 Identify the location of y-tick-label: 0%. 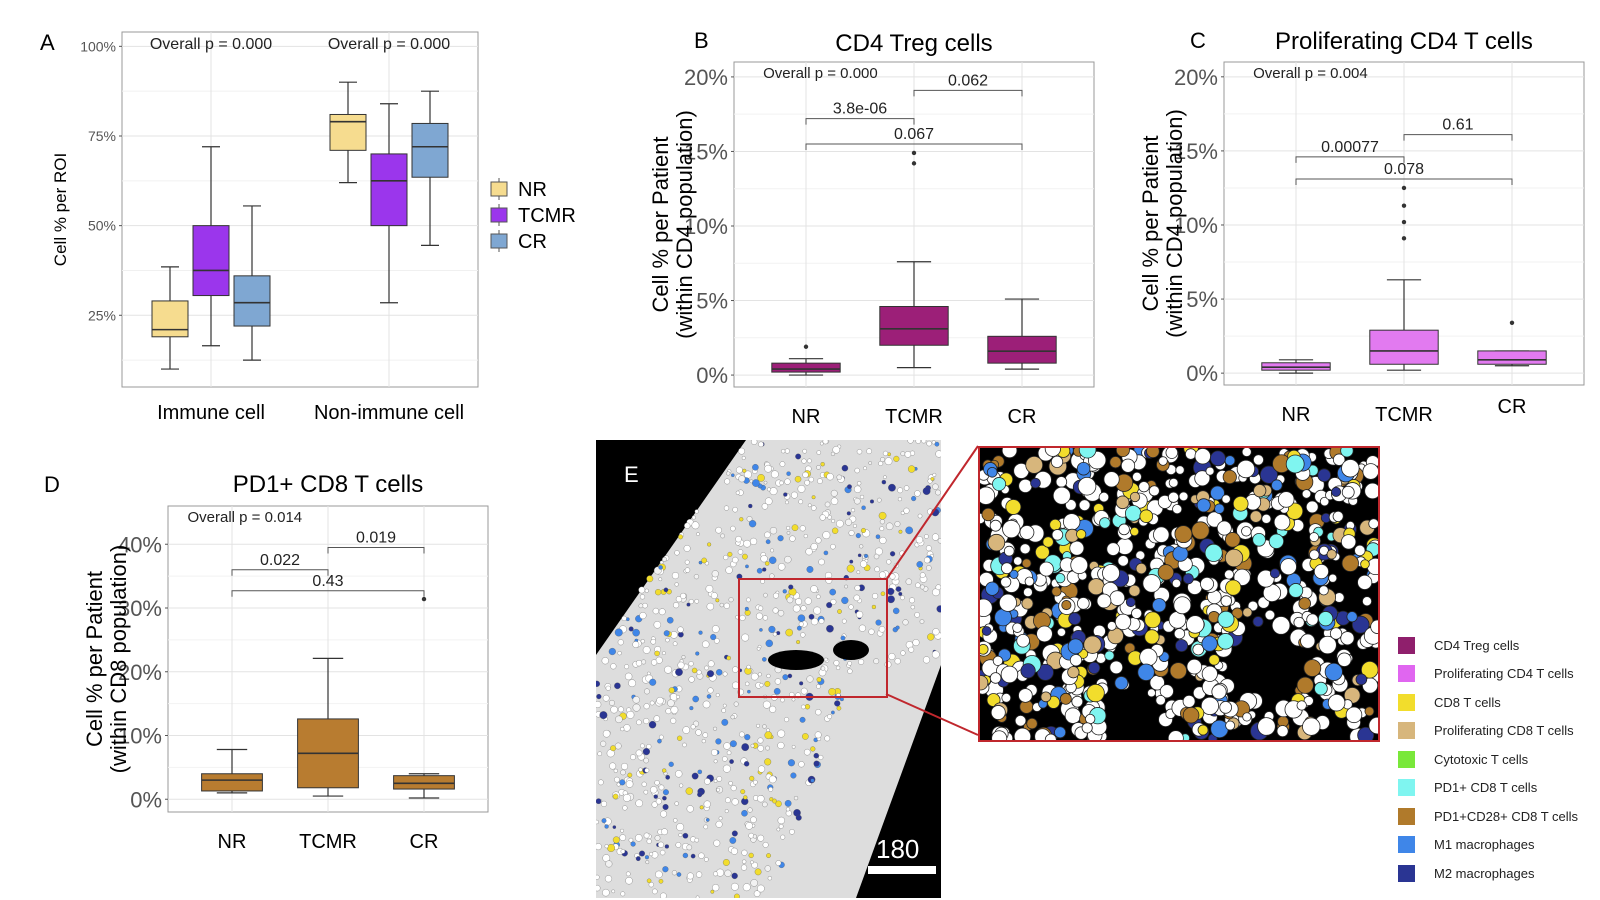
(712, 375).